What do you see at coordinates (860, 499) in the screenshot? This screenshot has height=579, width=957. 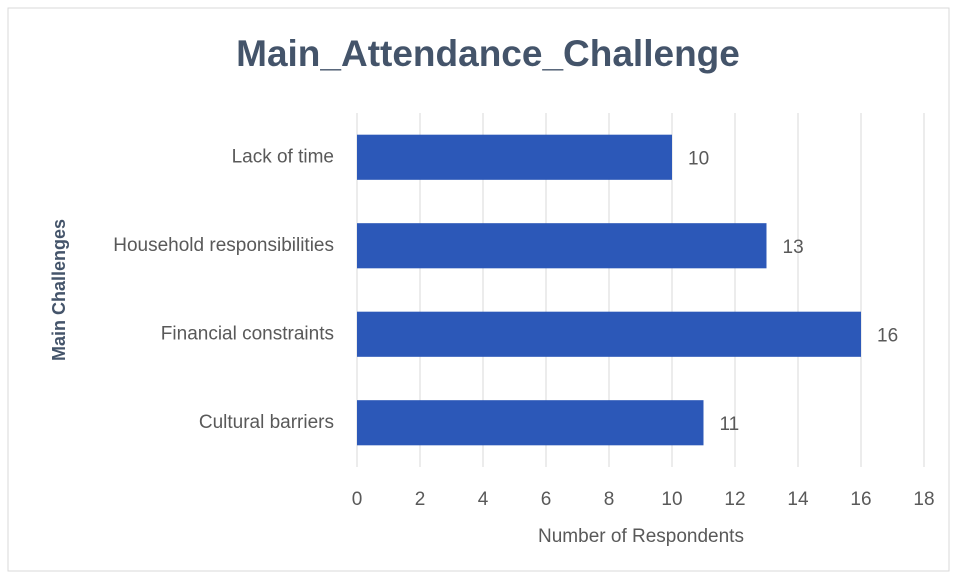 I see `x-tick-label: 16` at bounding box center [860, 499].